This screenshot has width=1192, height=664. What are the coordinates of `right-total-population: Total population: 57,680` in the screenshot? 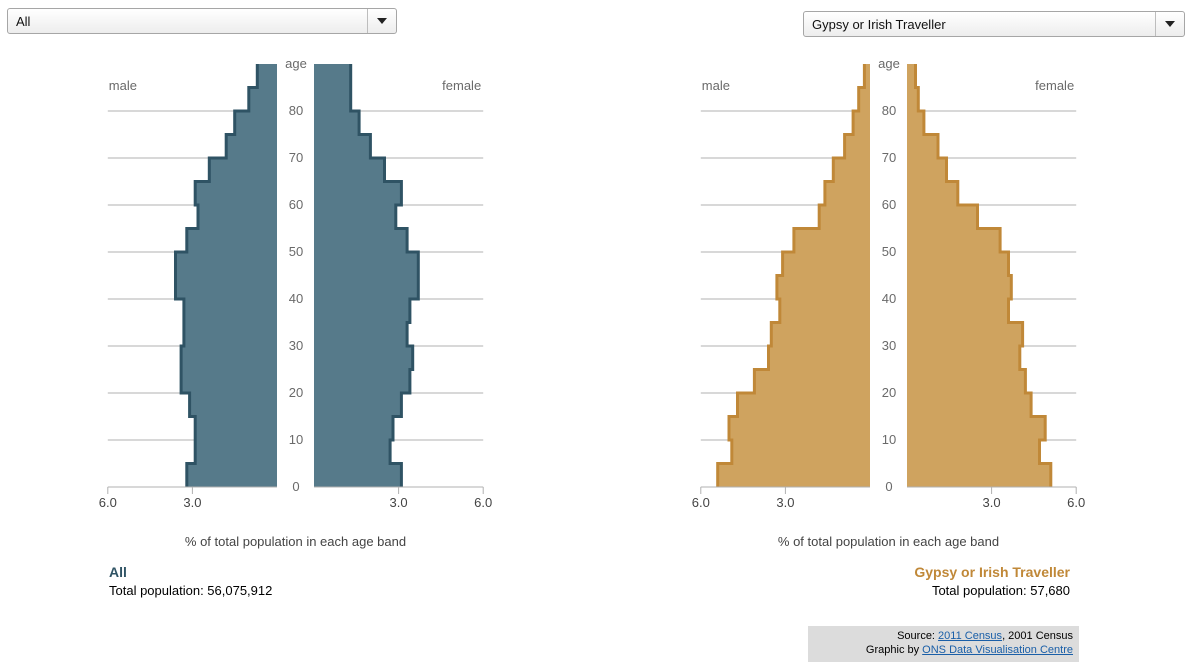 It's located at (1000, 590).